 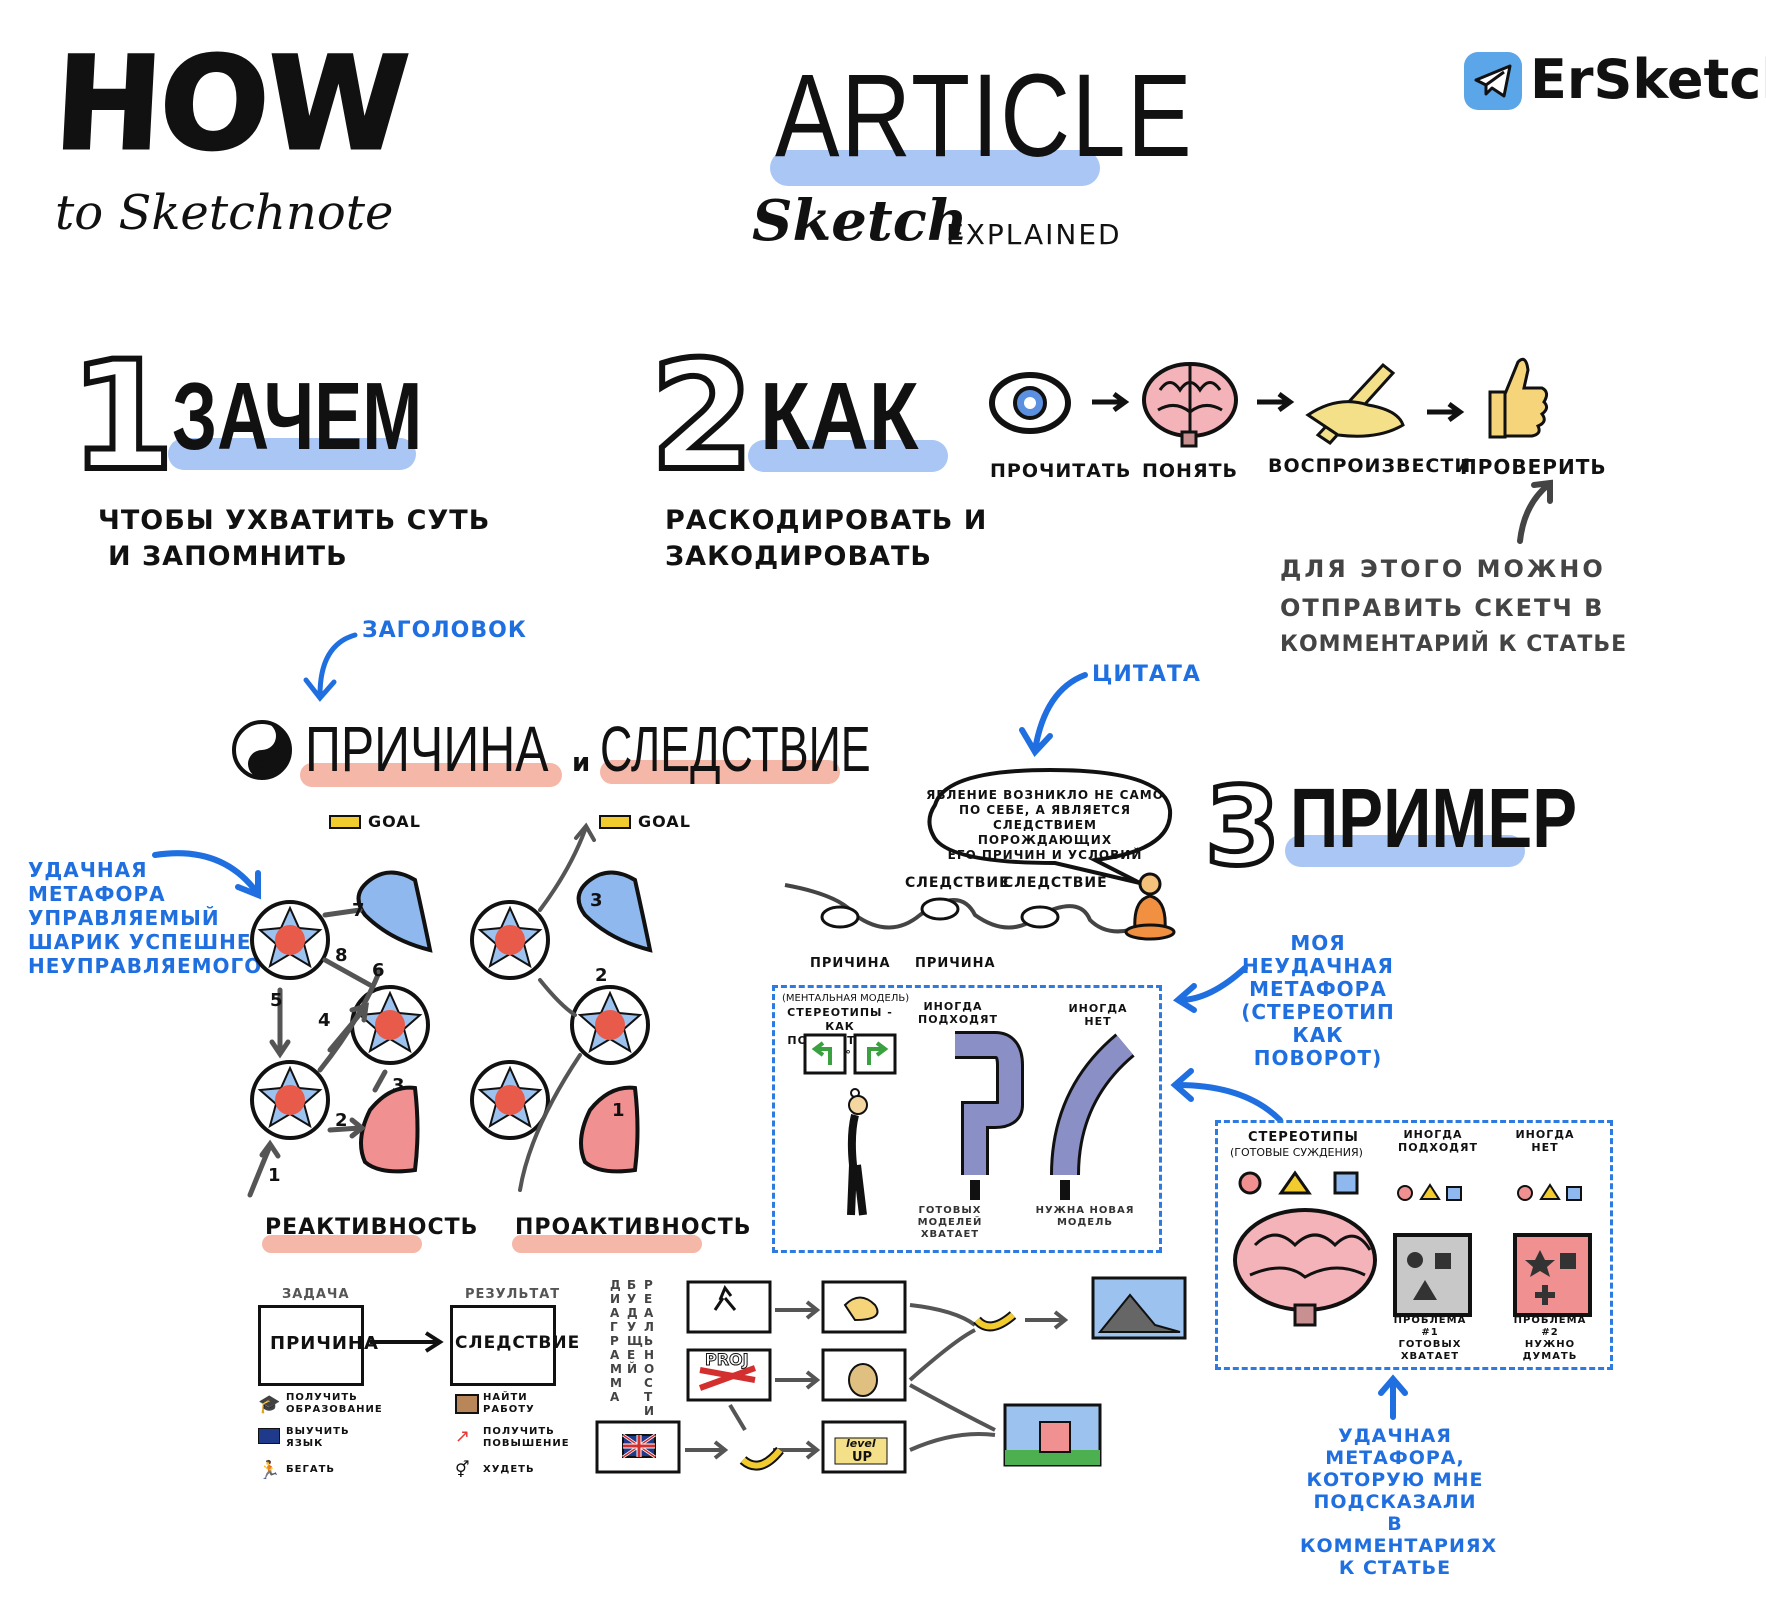 What do you see at coordinates (399, 1085) in the screenshot?
I see `reactive-num-3: 3` at bounding box center [399, 1085].